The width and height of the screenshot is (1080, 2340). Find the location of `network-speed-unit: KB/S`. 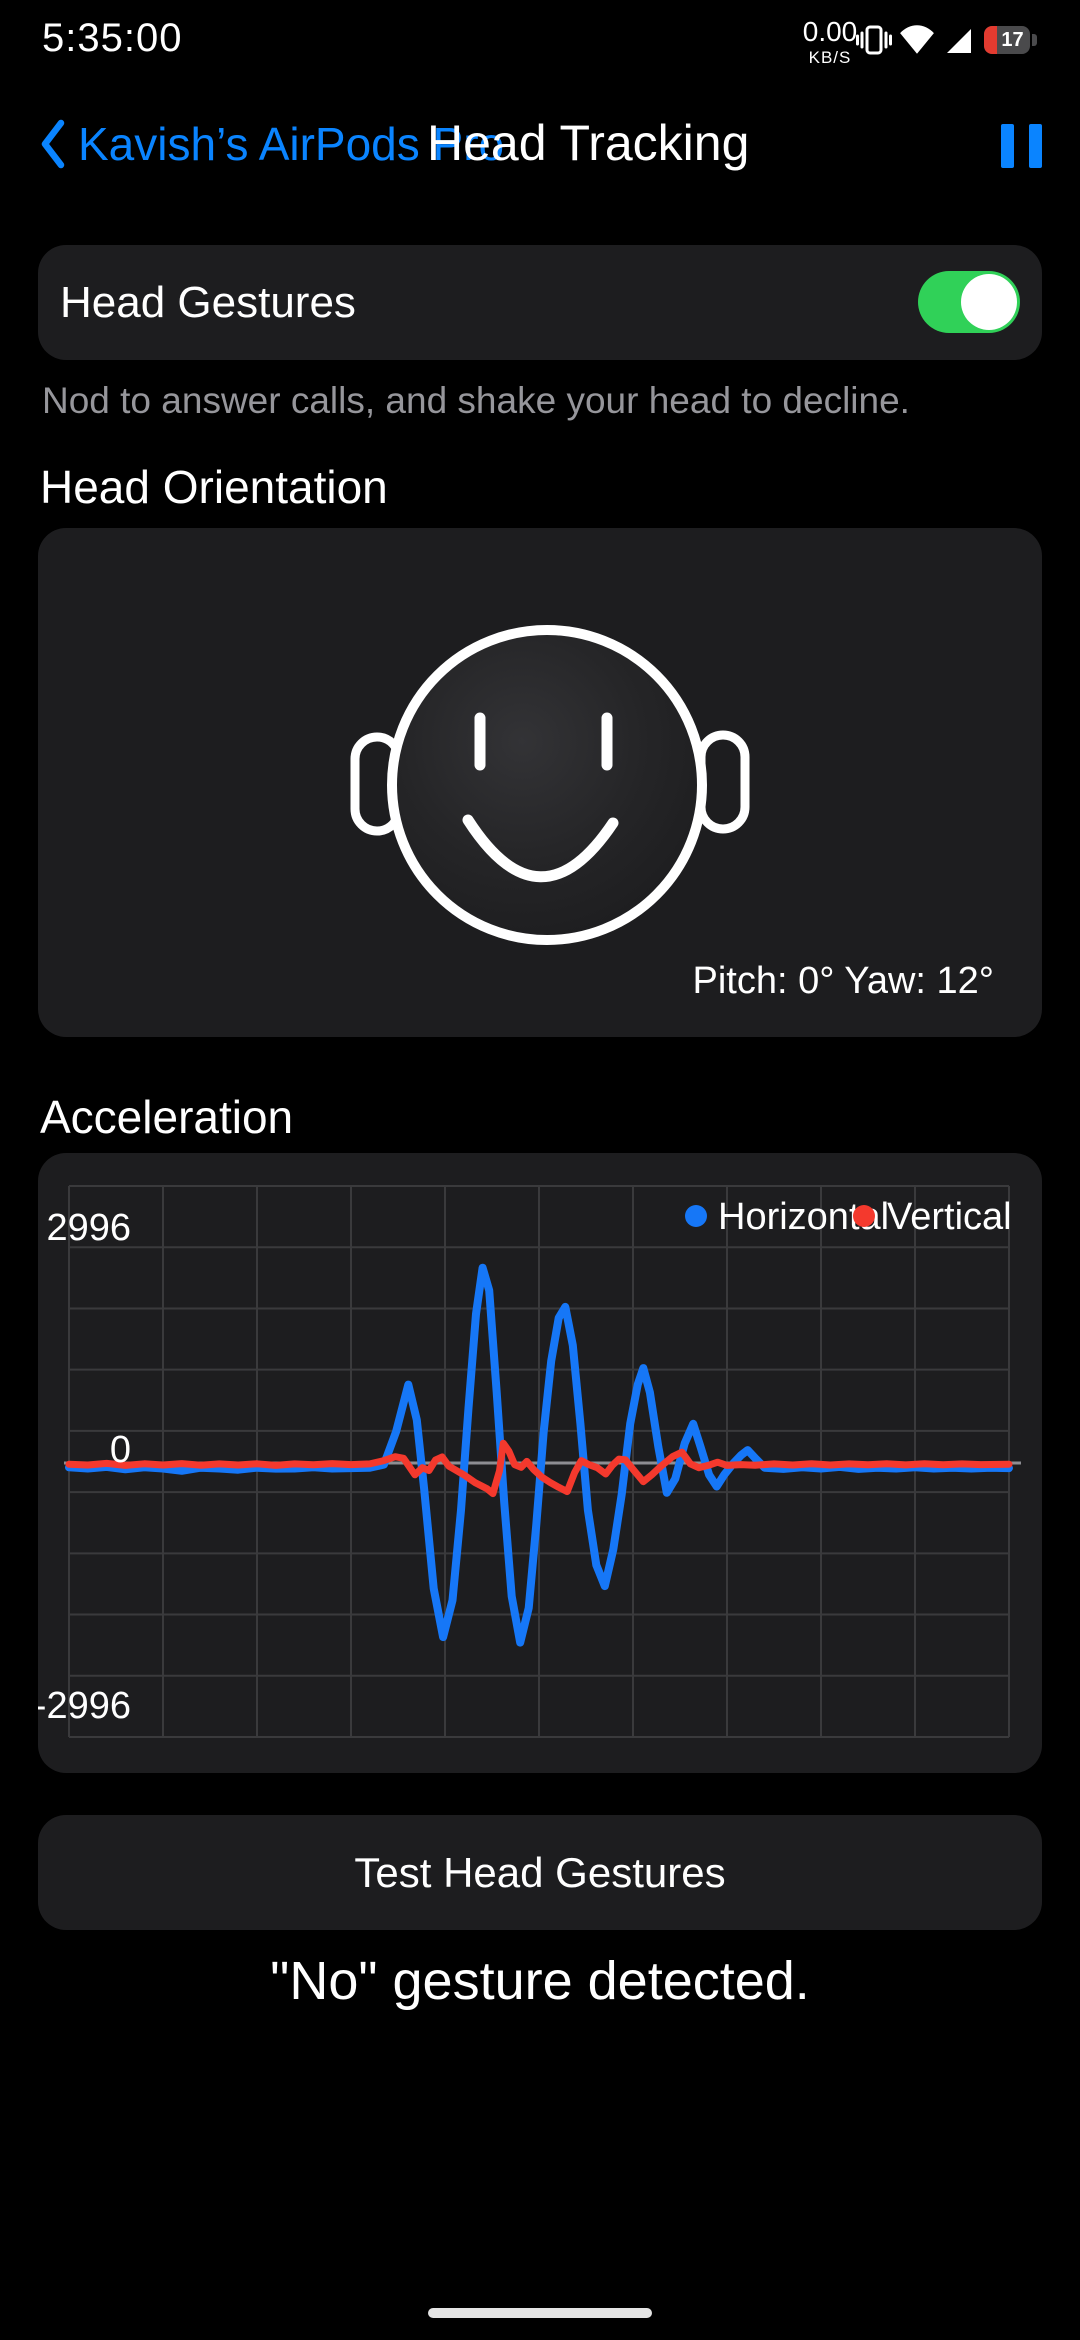

network-speed-unit: KB/S is located at coordinates (830, 57).